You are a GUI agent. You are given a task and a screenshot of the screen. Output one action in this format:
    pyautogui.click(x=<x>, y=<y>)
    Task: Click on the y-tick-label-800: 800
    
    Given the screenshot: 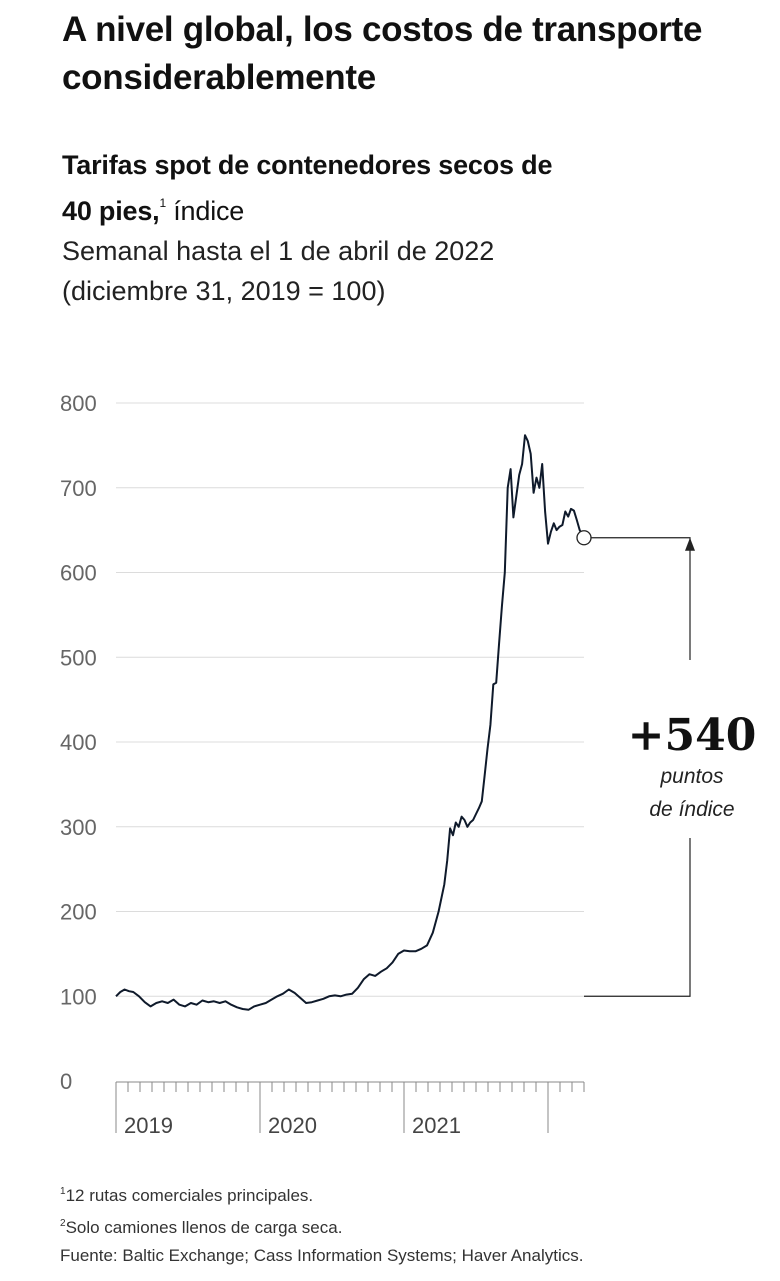 What is the action you would take?
    pyautogui.click(x=78, y=403)
    